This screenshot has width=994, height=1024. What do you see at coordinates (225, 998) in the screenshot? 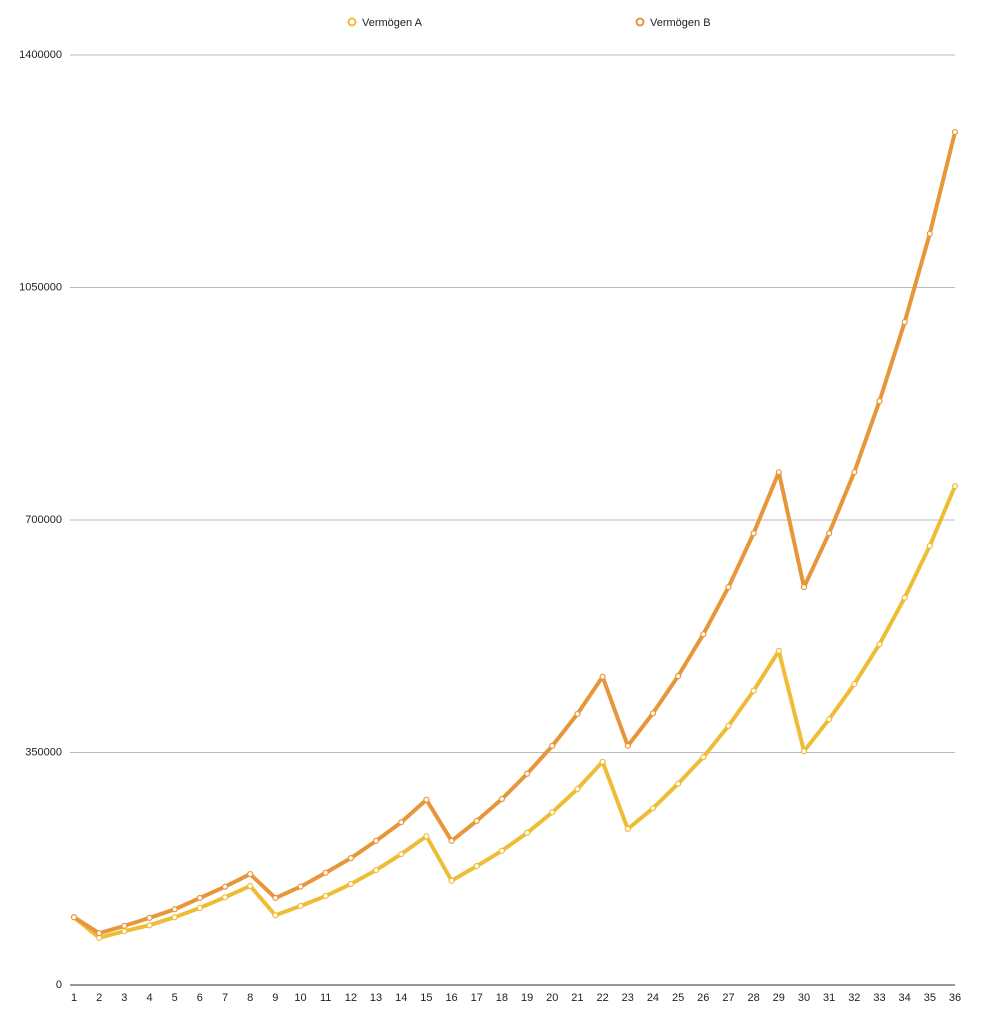
I see `x-tick-label: 7` at bounding box center [225, 998].